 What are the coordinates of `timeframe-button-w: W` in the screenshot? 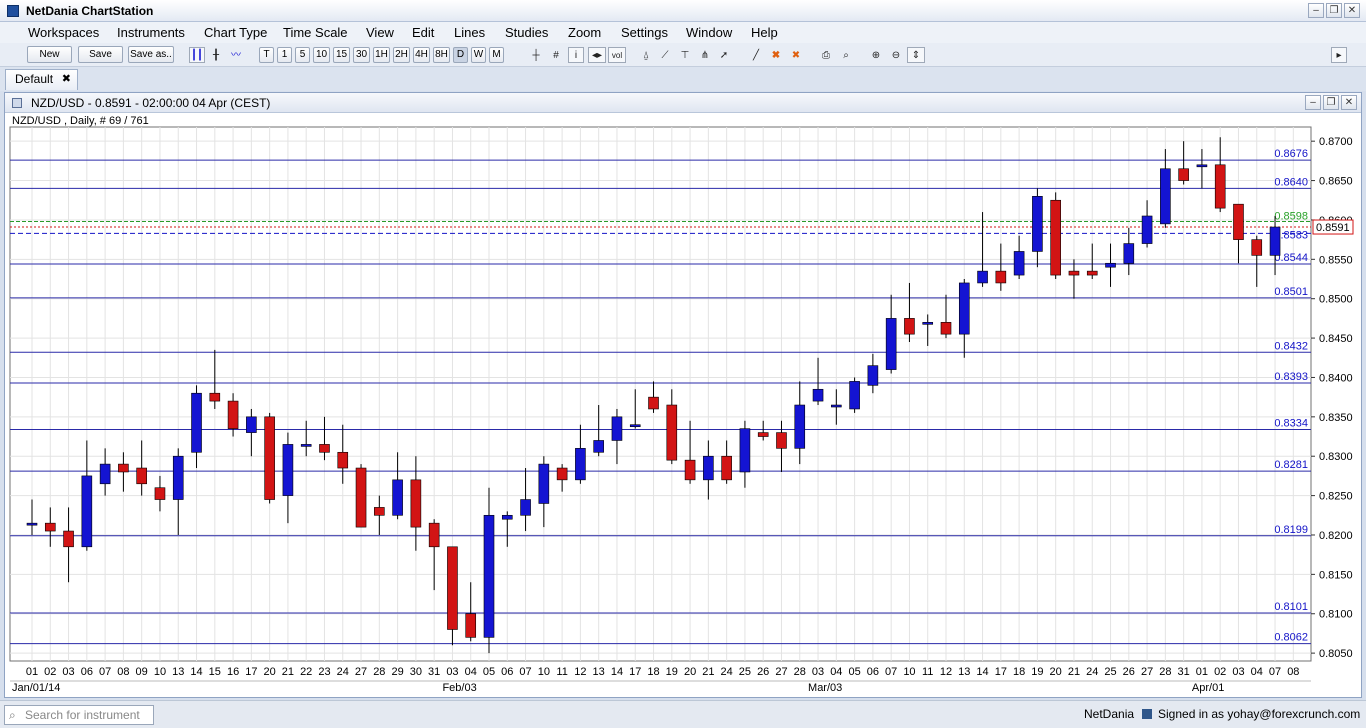 It's located at (478, 55).